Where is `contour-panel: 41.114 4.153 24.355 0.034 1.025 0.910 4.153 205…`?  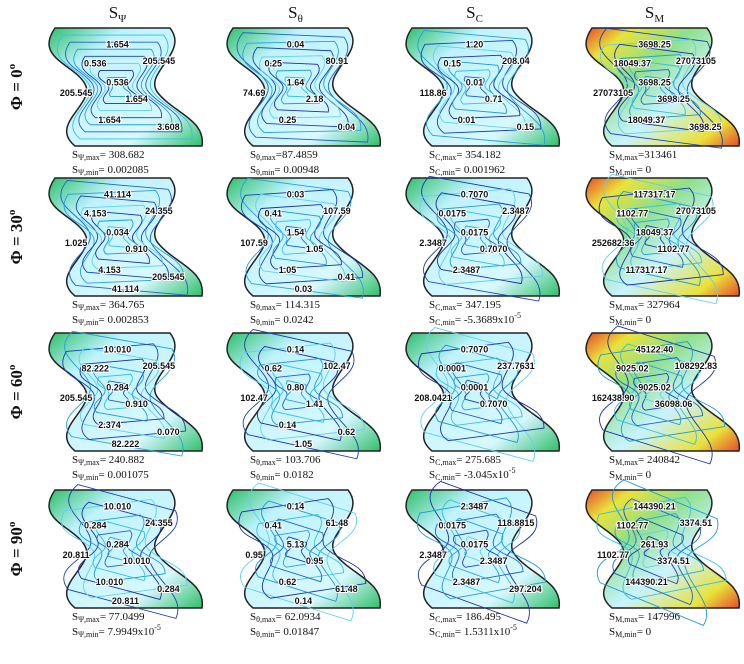
contour-panel: 41.114 4.153 24.355 0.034 1.025 0.910 4.153 205… is located at coordinates (125, 237).